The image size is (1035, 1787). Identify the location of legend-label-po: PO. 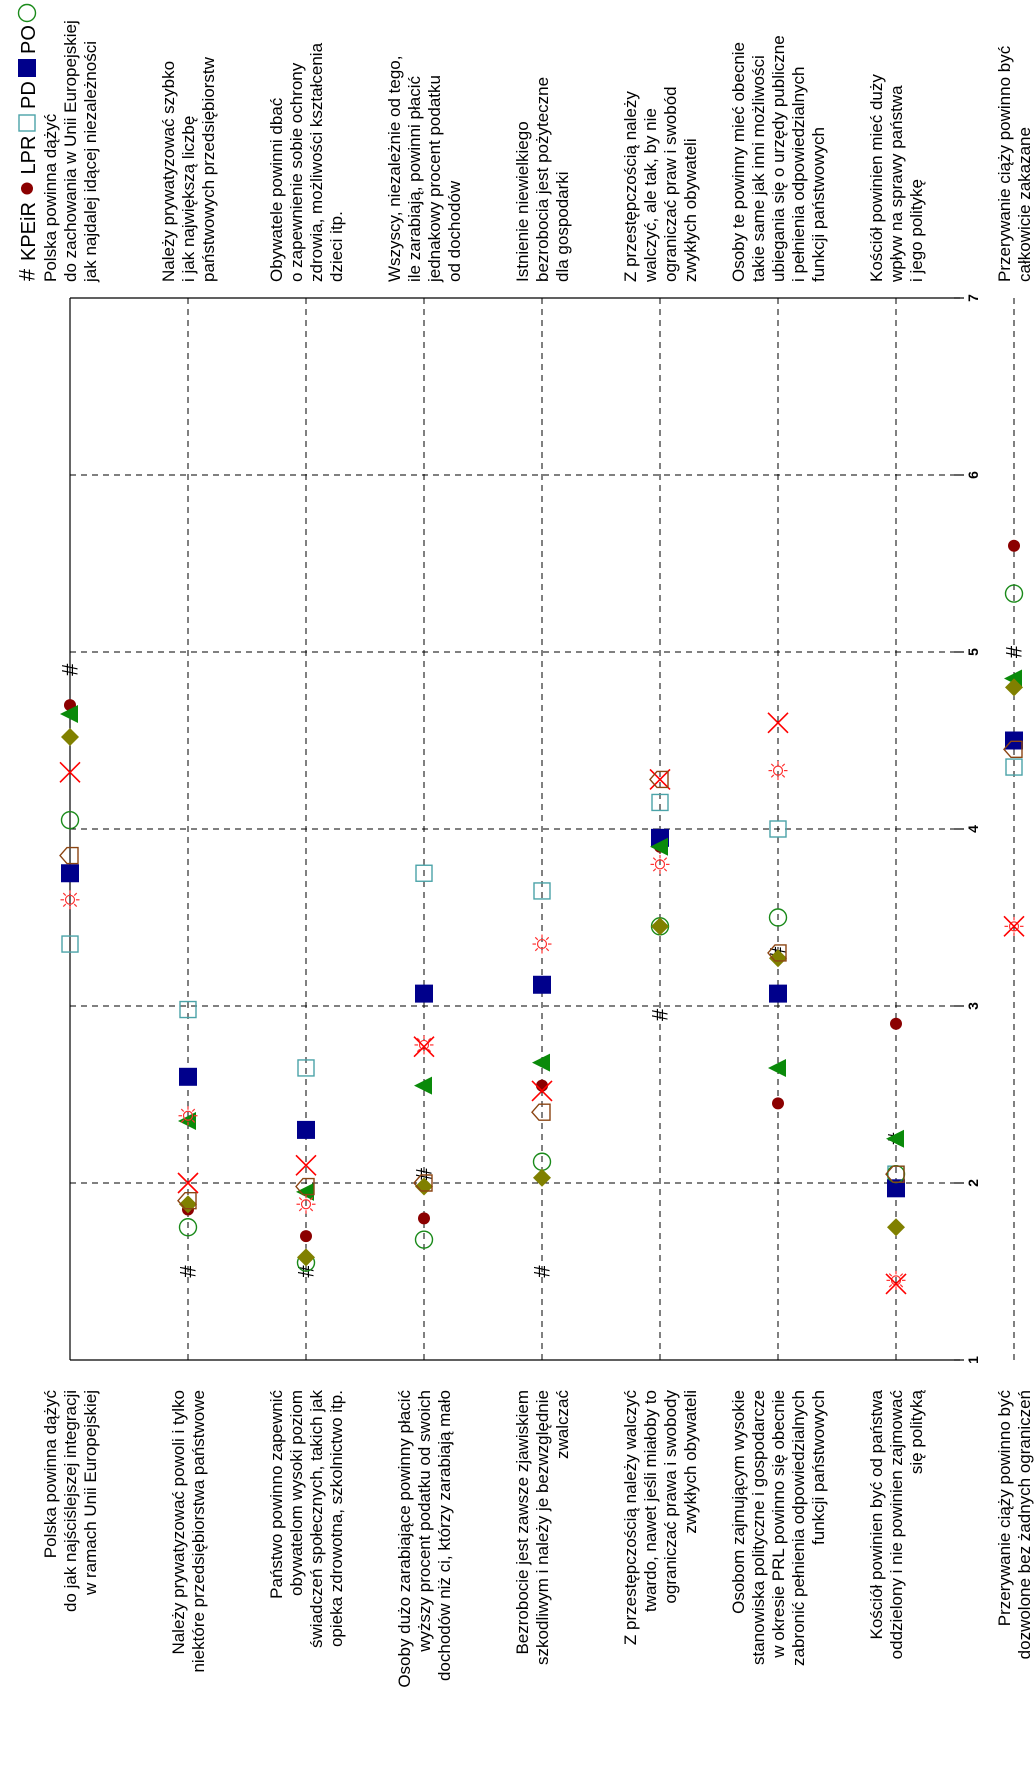
(29, 39).